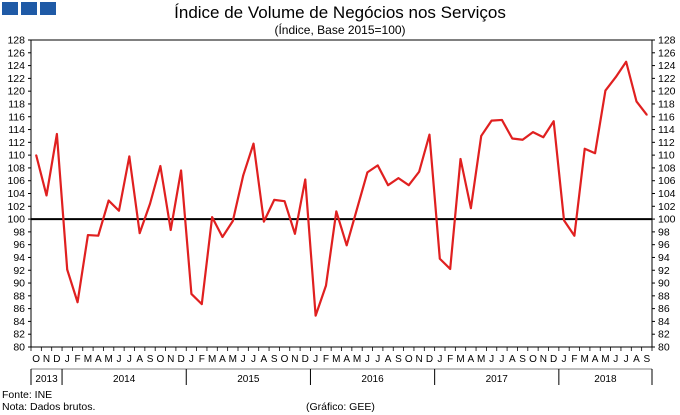 This screenshot has height=415, width=680. I want to click on x-year-label: 2015, so click(248, 379).